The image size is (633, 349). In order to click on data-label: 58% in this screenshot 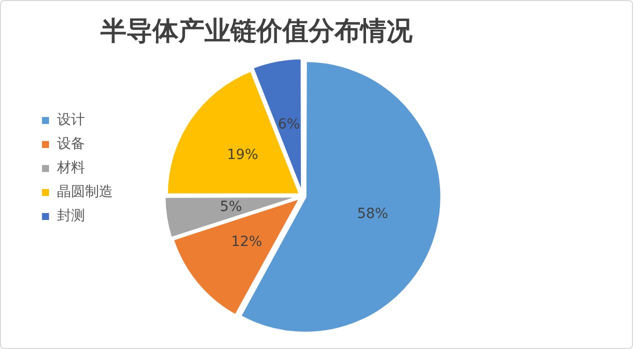, I will do `click(372, 214)`.